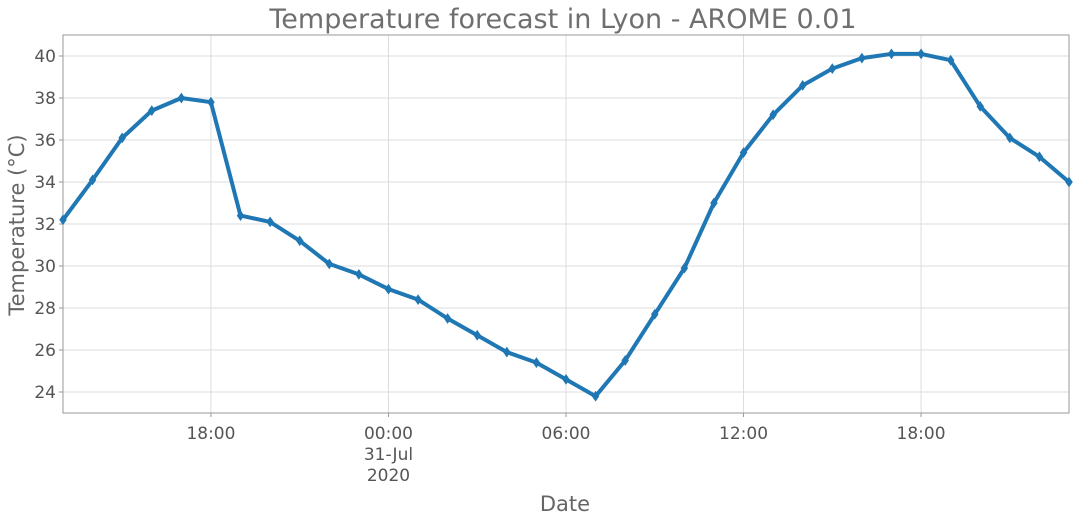 The height and width of the screenshot is (522, 1074). Describe the element at coordinates (45, 351) in the screenshot. I see `y-tick-label: 26` at that location.